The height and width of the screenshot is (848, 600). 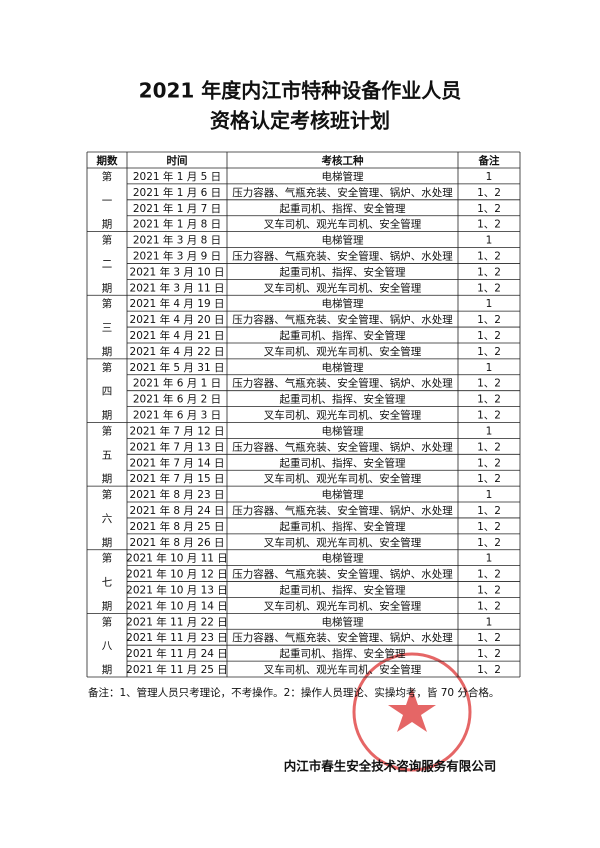 I want to click on stamp-star, so click(x=412, y=710).